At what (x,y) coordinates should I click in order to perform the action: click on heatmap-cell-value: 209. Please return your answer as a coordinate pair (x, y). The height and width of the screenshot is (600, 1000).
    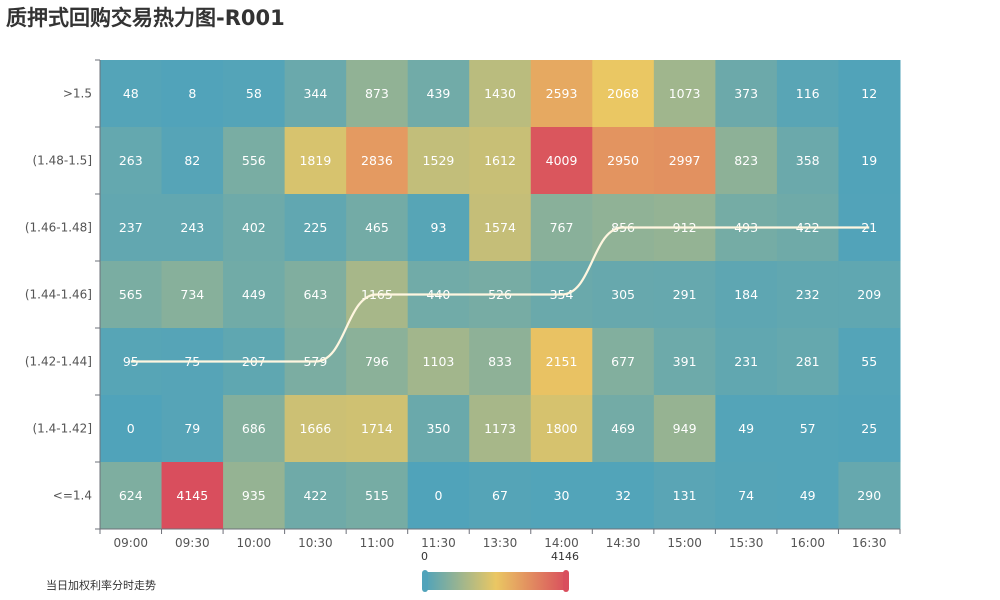
    Looking at the image, I should click on (869, 294).